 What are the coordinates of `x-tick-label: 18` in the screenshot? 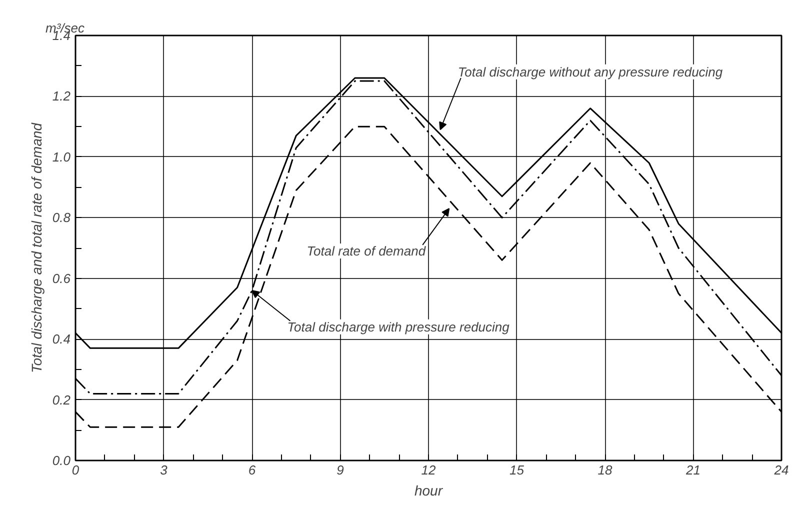 It's located at (605, 470).